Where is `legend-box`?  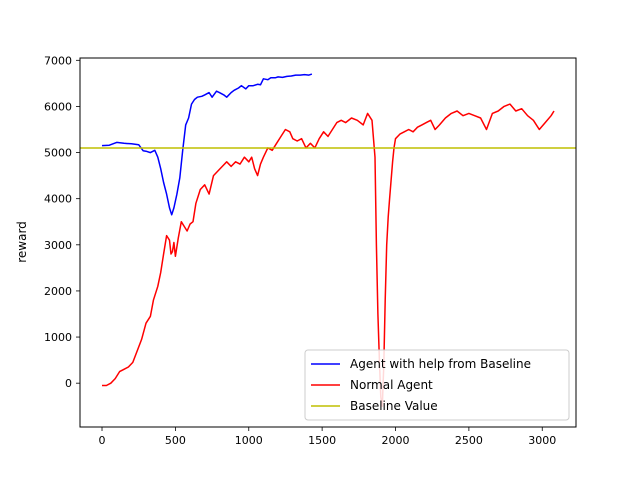 legend-box is located at coordinates (437, 385).